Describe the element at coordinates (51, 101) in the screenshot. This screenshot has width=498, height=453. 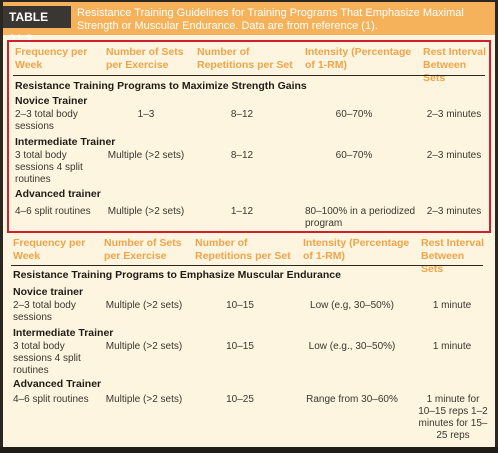
I see `group-name: Novice Trainer` at that location.